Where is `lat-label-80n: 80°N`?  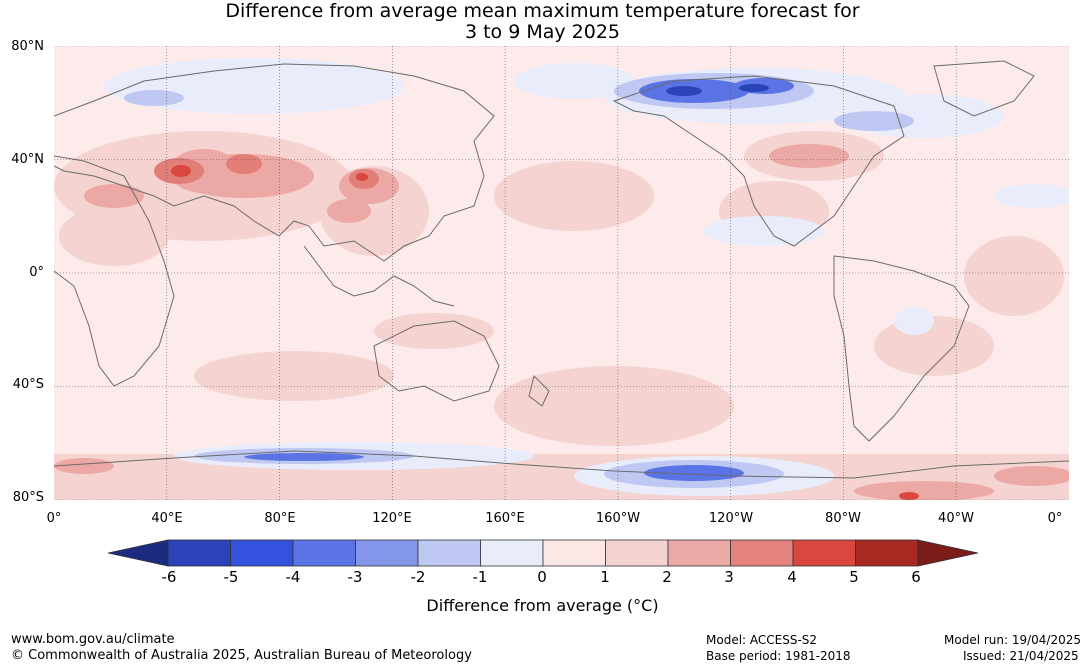
lat-label-80n: 80°N is located at coordinates (27, 46).